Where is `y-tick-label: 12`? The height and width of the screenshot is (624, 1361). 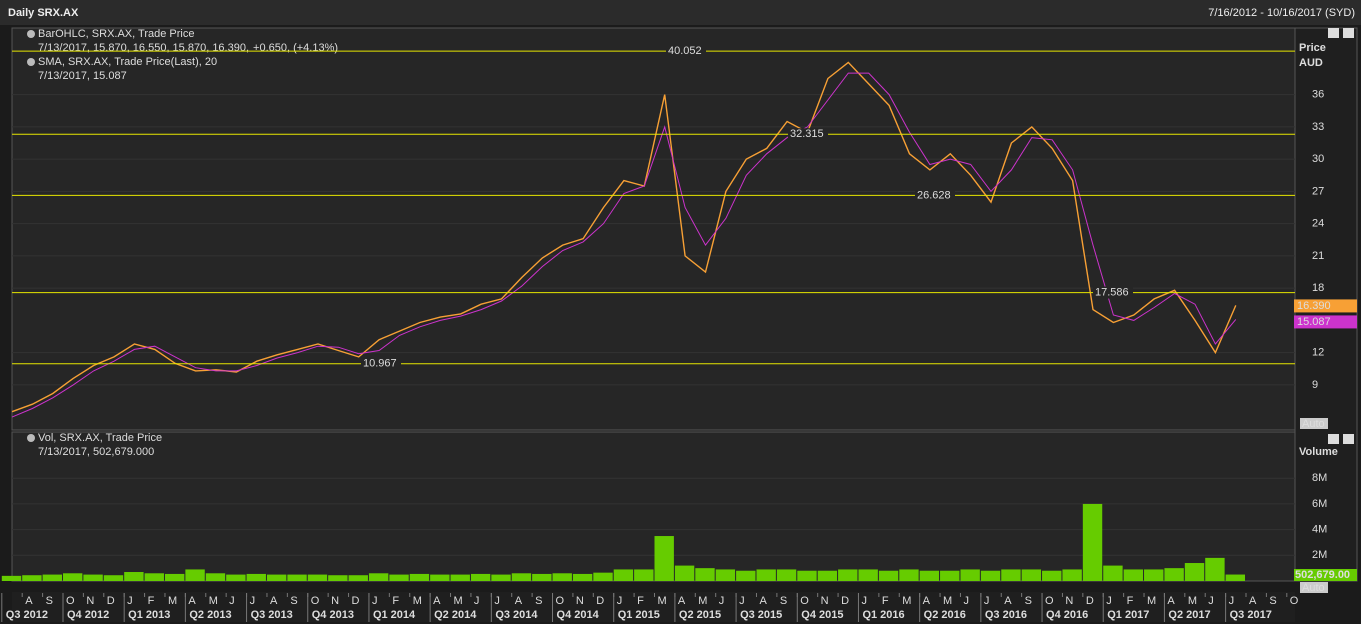
y-tick-label: 12 is located at coordinates (1318, 353).